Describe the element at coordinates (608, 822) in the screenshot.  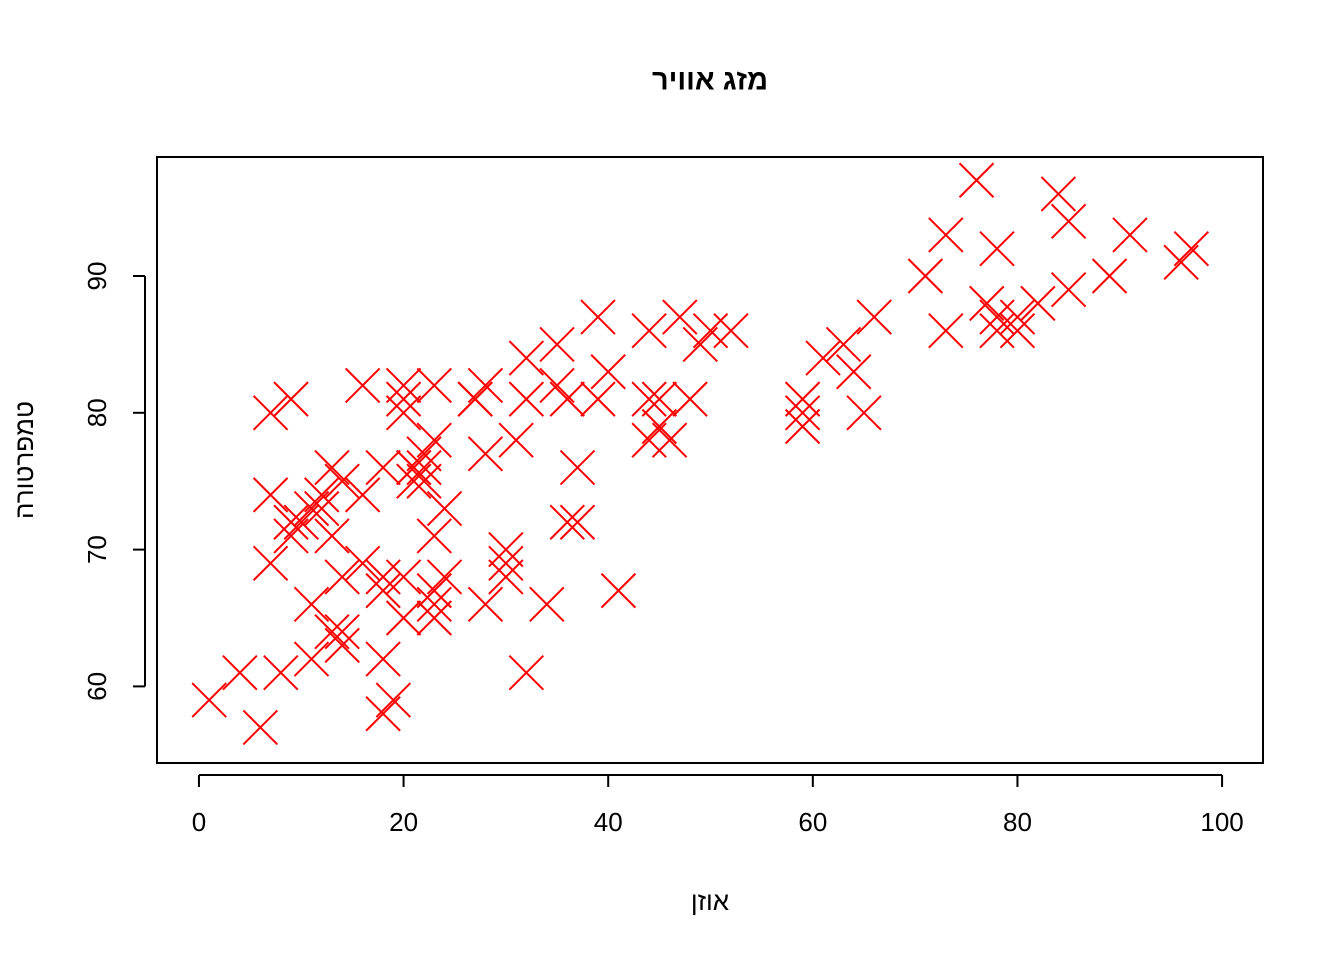
I see `x-tick-label: 40` at that location.